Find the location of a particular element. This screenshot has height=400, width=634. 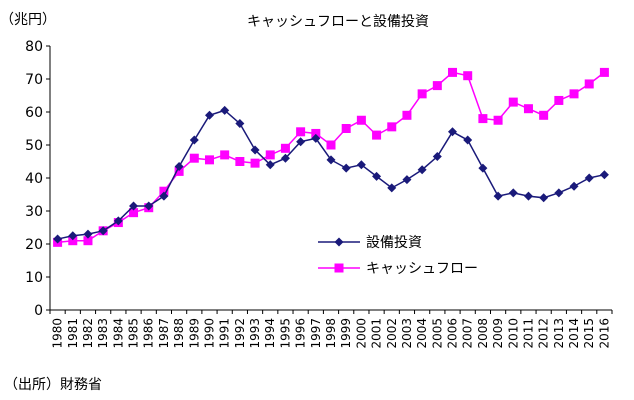

legend-marker is located at coordinates (339, 242).